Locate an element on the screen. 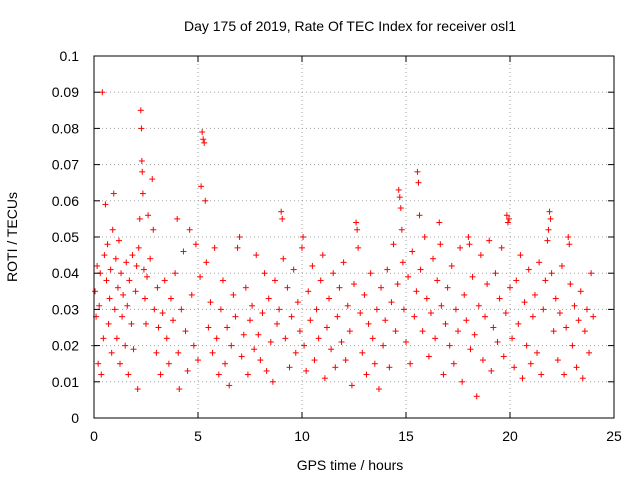  y-axis-label: ROTI / TECUs is located at coordinates (12, 237).